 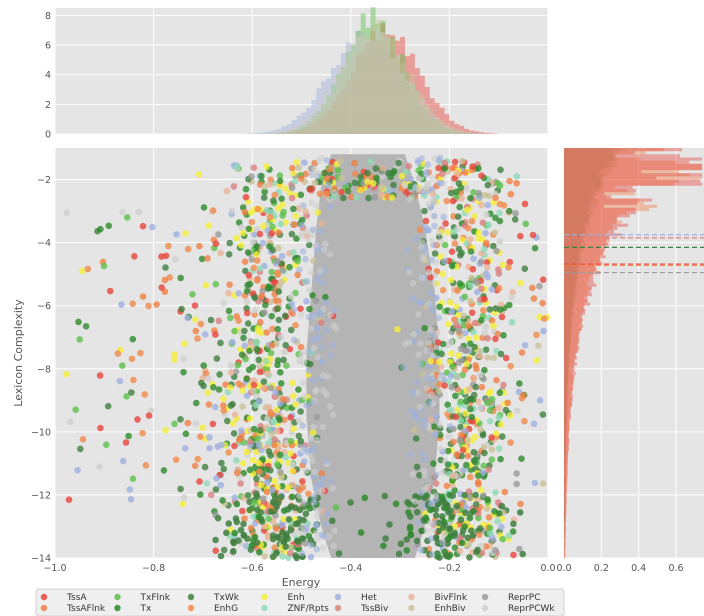 What do you see at coordinates (295, 609) in the screenshot?
I see `legend-item: ZNF/Rpts` at bounding box center [295, 609].